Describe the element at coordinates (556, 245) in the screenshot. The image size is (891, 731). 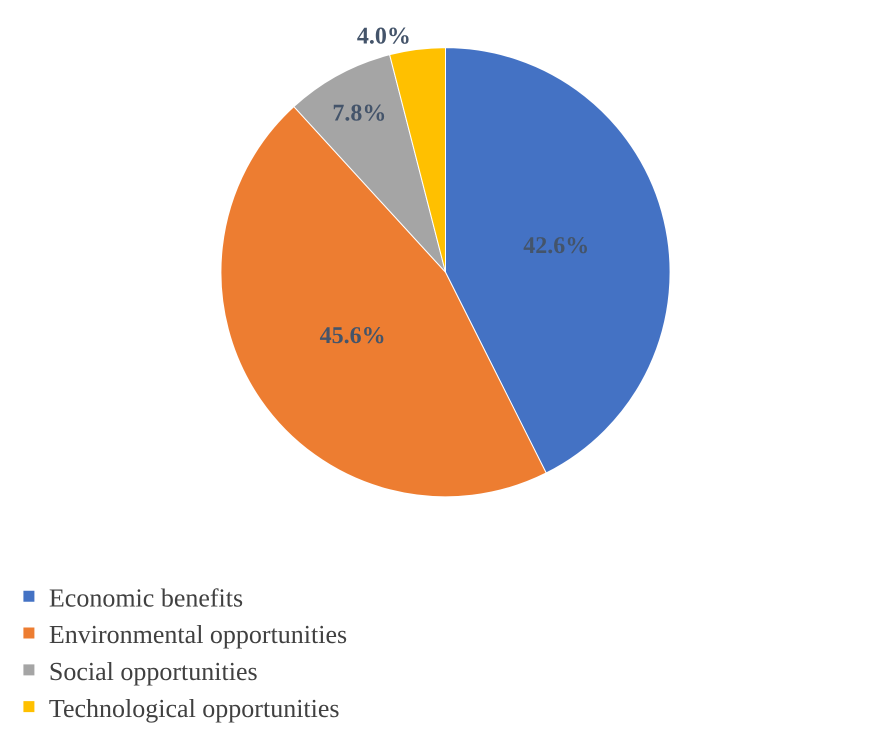
I see `data-label: 42.6%` at that location.